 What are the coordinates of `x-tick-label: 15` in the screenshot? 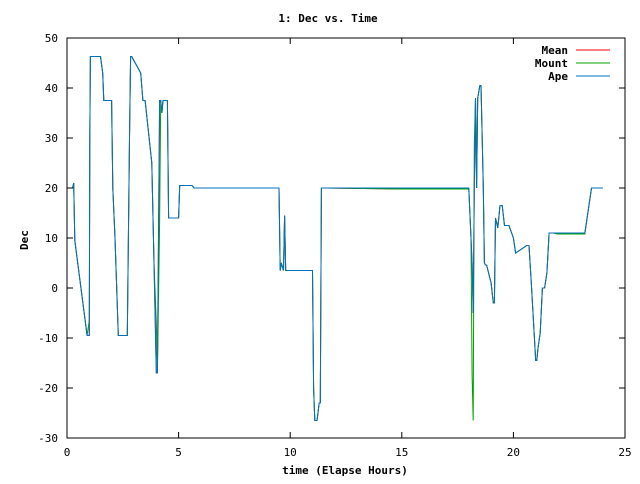 It's located at (401, 452).